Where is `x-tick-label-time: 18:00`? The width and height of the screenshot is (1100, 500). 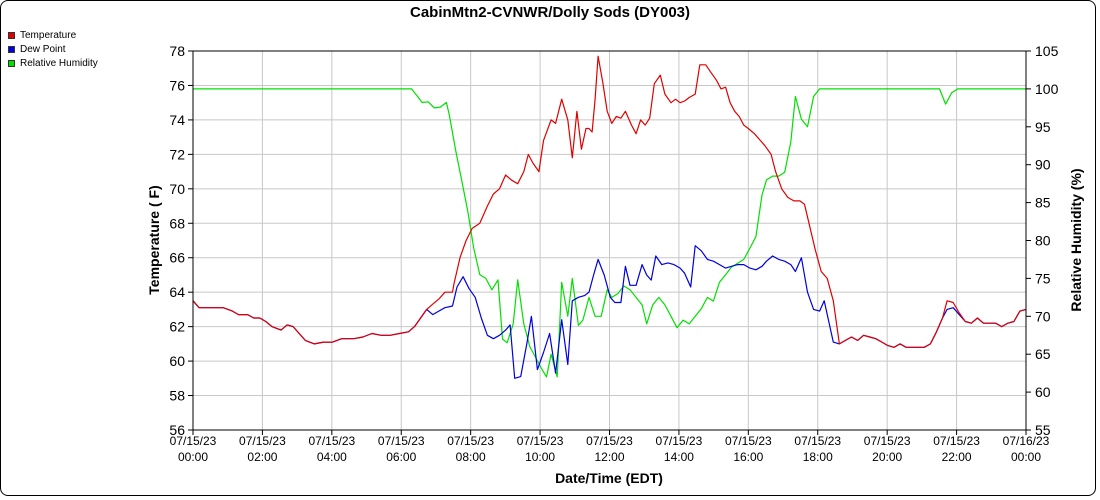 x-tick-label-time: 18:00 is located at coordinates (818, 457).